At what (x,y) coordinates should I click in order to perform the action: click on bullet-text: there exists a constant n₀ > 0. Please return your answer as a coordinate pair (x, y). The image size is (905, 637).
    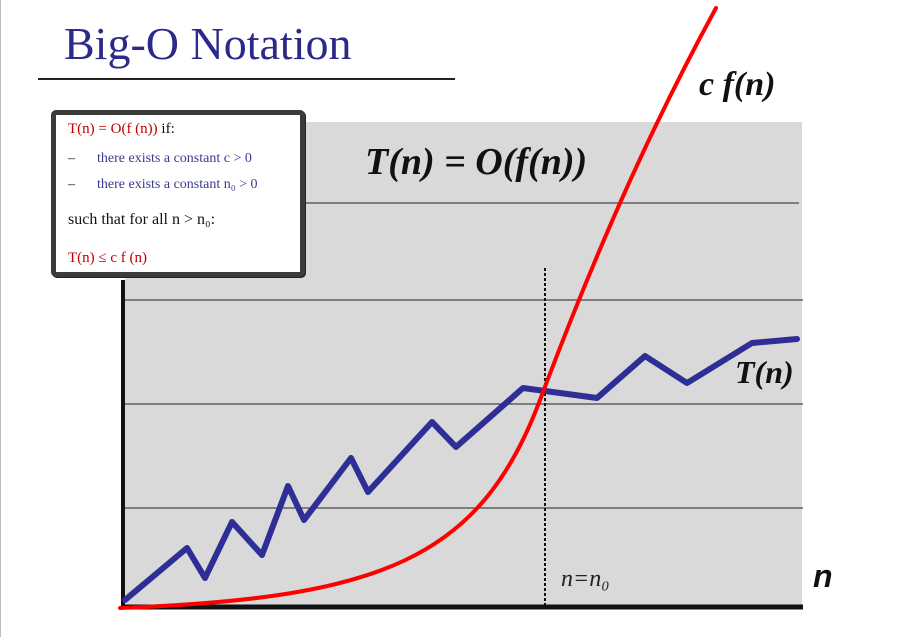
    Looking at the image, I should click on (177, 184).